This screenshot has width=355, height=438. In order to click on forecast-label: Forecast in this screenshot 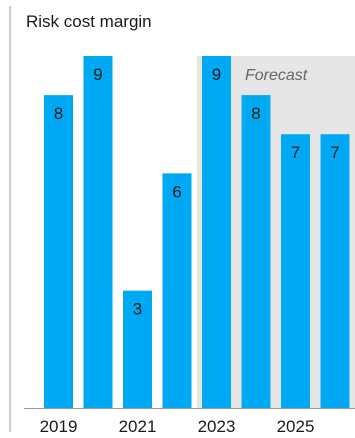, I will do `click(276, 75)`.